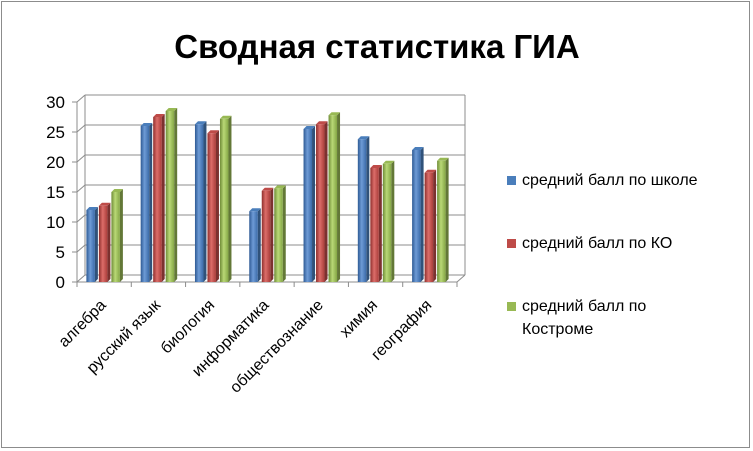  Describe the element at coordinates (55, 102) in the screenshot. I see `y-tick-label: 30` at that location.